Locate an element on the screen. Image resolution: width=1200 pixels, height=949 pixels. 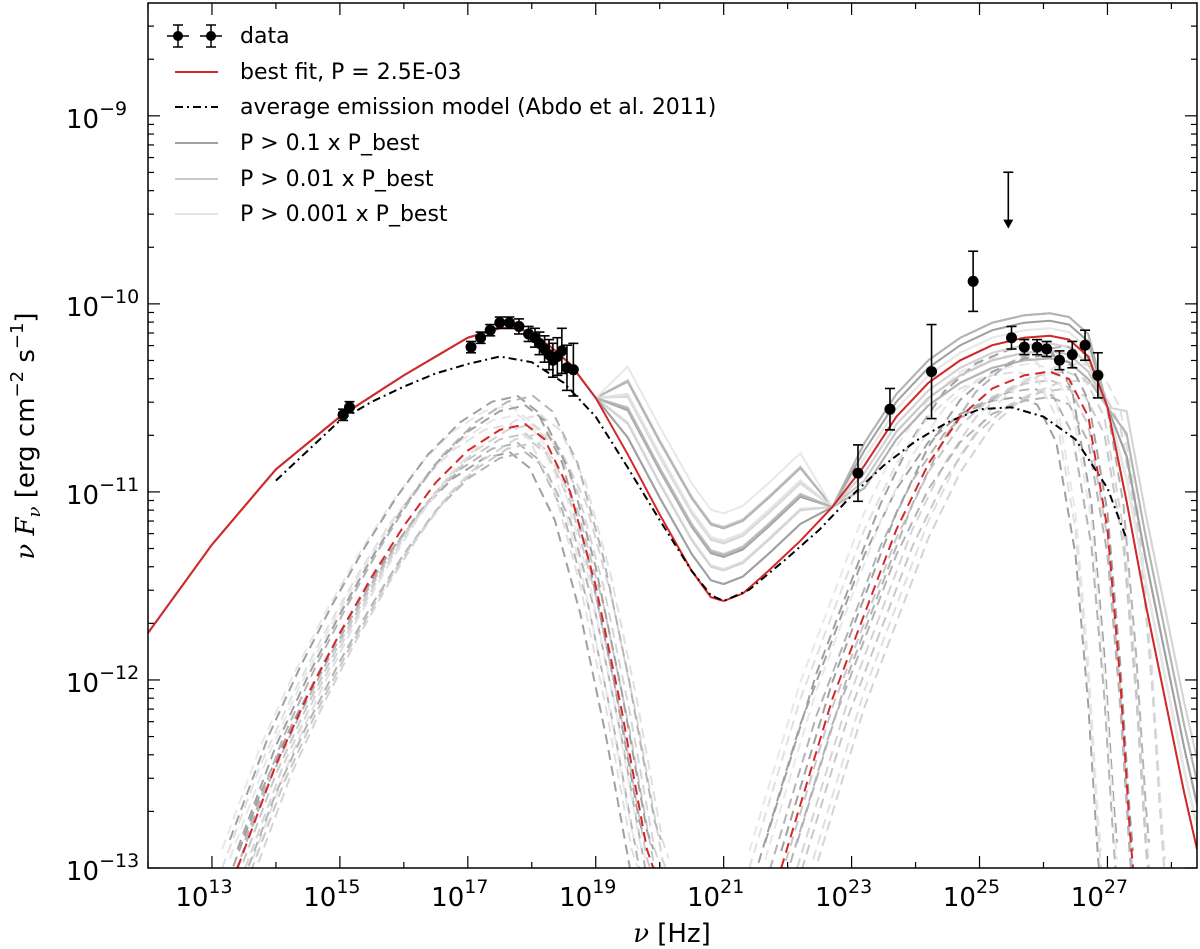
y-tick-label: 10−13 is located at coordinates (102, 868).